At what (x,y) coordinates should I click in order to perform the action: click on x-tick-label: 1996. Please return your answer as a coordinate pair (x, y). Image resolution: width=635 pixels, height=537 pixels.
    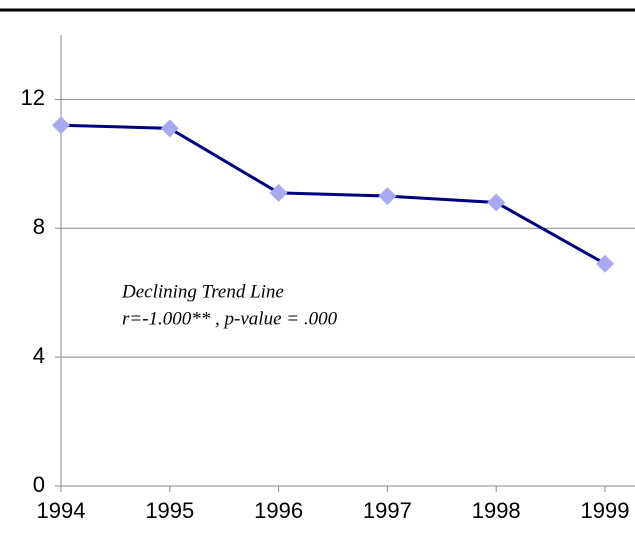
    Looking at the image, I should click on (278, 510).